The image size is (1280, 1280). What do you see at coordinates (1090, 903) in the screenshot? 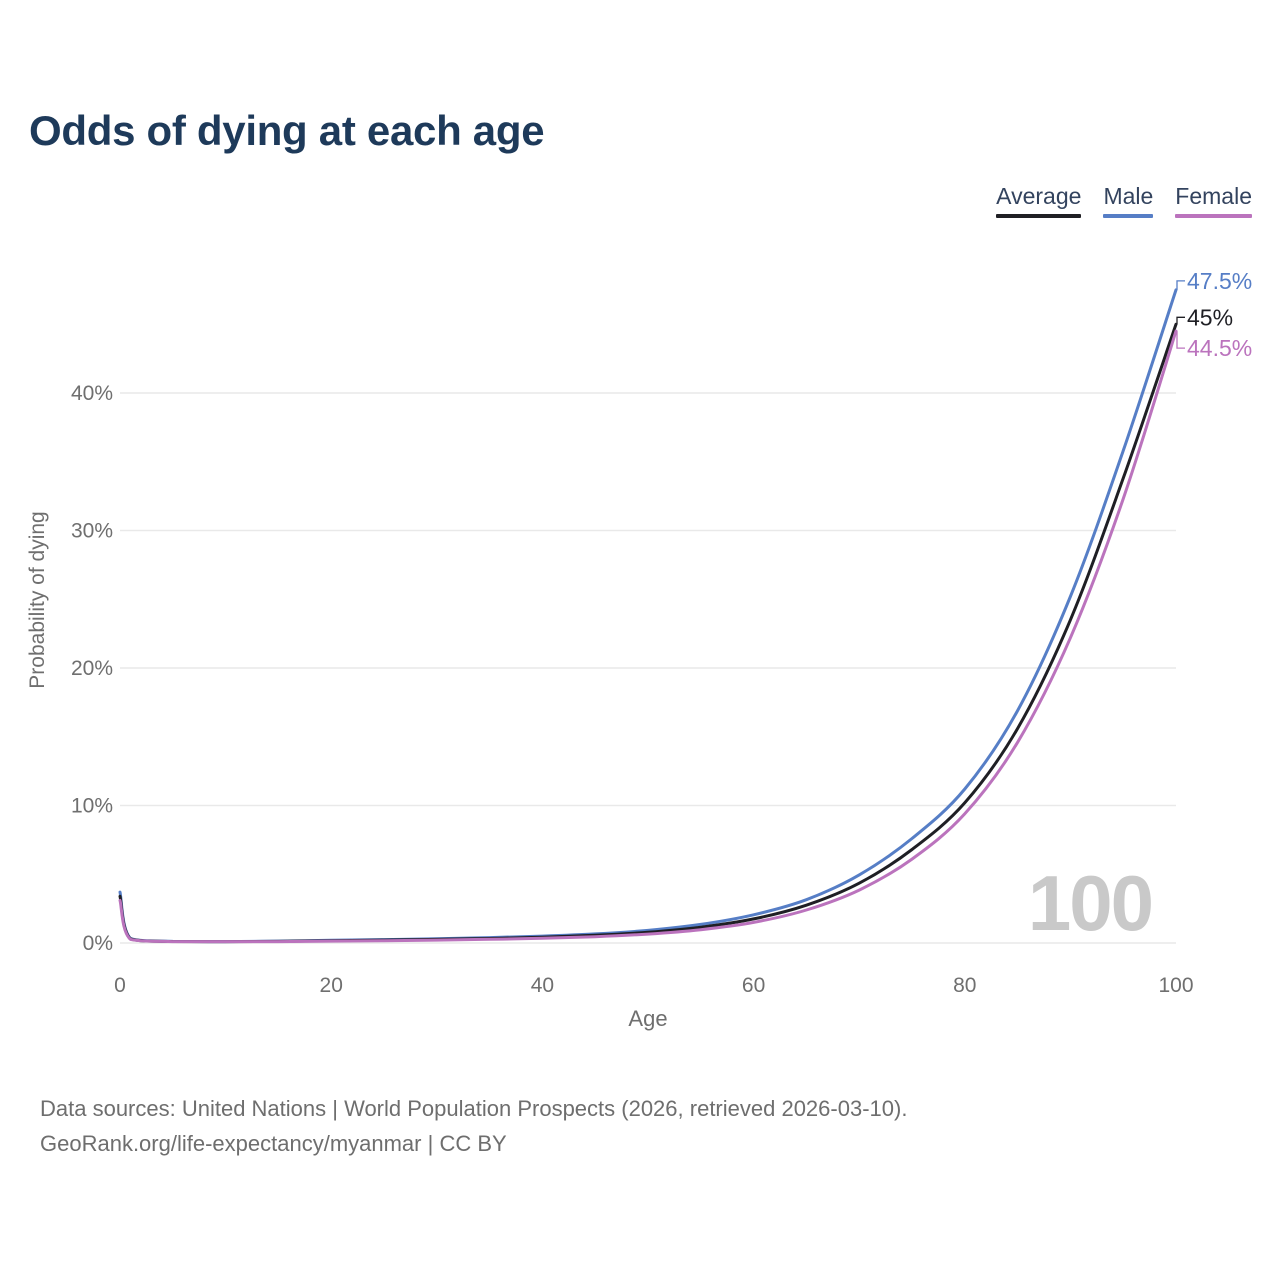
I see `watermark-age-counter: 100` at bounding box center [1090, 903].